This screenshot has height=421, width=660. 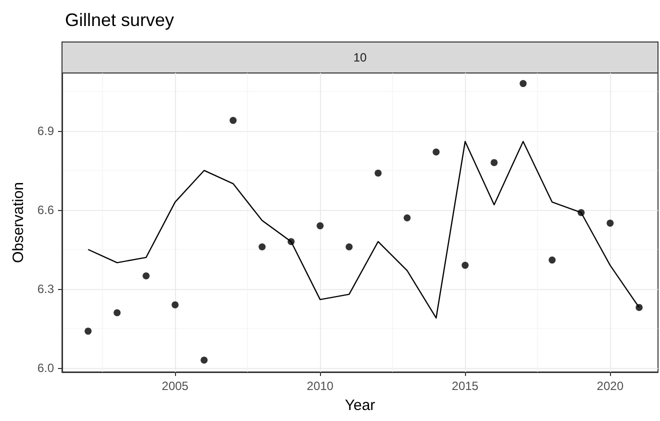 I want to click on x-tick-label: 2005, so click(x=175, y=386).